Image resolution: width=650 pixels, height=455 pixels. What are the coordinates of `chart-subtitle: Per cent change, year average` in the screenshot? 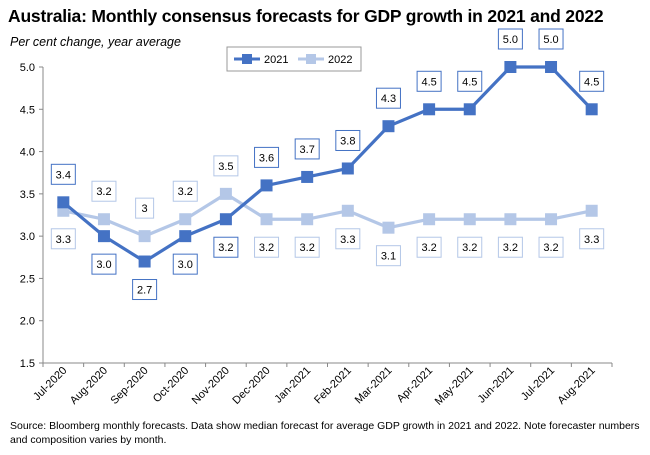 It's located at (95, 42).